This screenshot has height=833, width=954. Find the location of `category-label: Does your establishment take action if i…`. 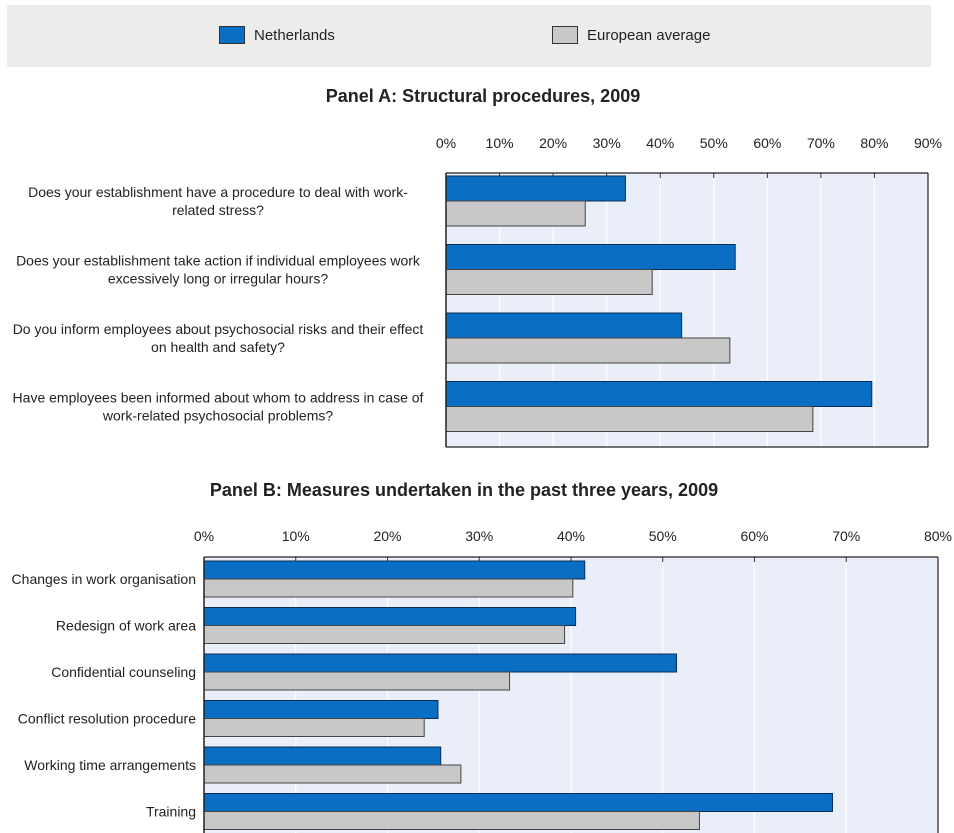

category-label: Does your establishment take action if i… is located at coordinates (218, 270).